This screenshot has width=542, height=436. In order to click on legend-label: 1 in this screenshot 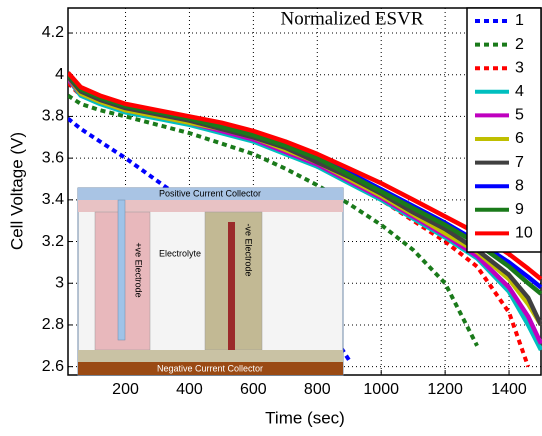, I will do `click(519, 20)`.